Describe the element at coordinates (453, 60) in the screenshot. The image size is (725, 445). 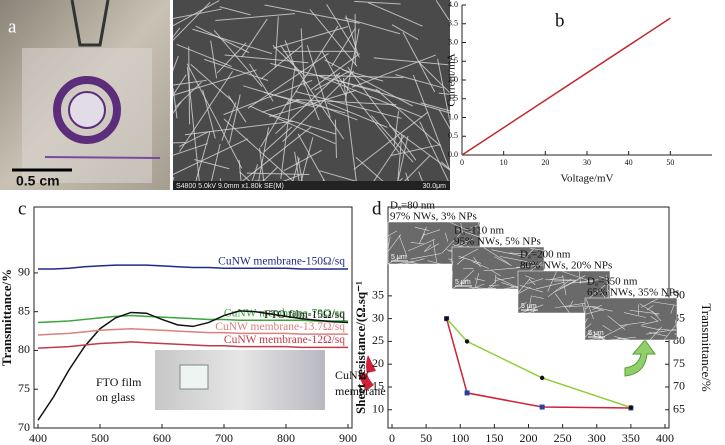
I see `y-tick-label: 2.5` at that location.